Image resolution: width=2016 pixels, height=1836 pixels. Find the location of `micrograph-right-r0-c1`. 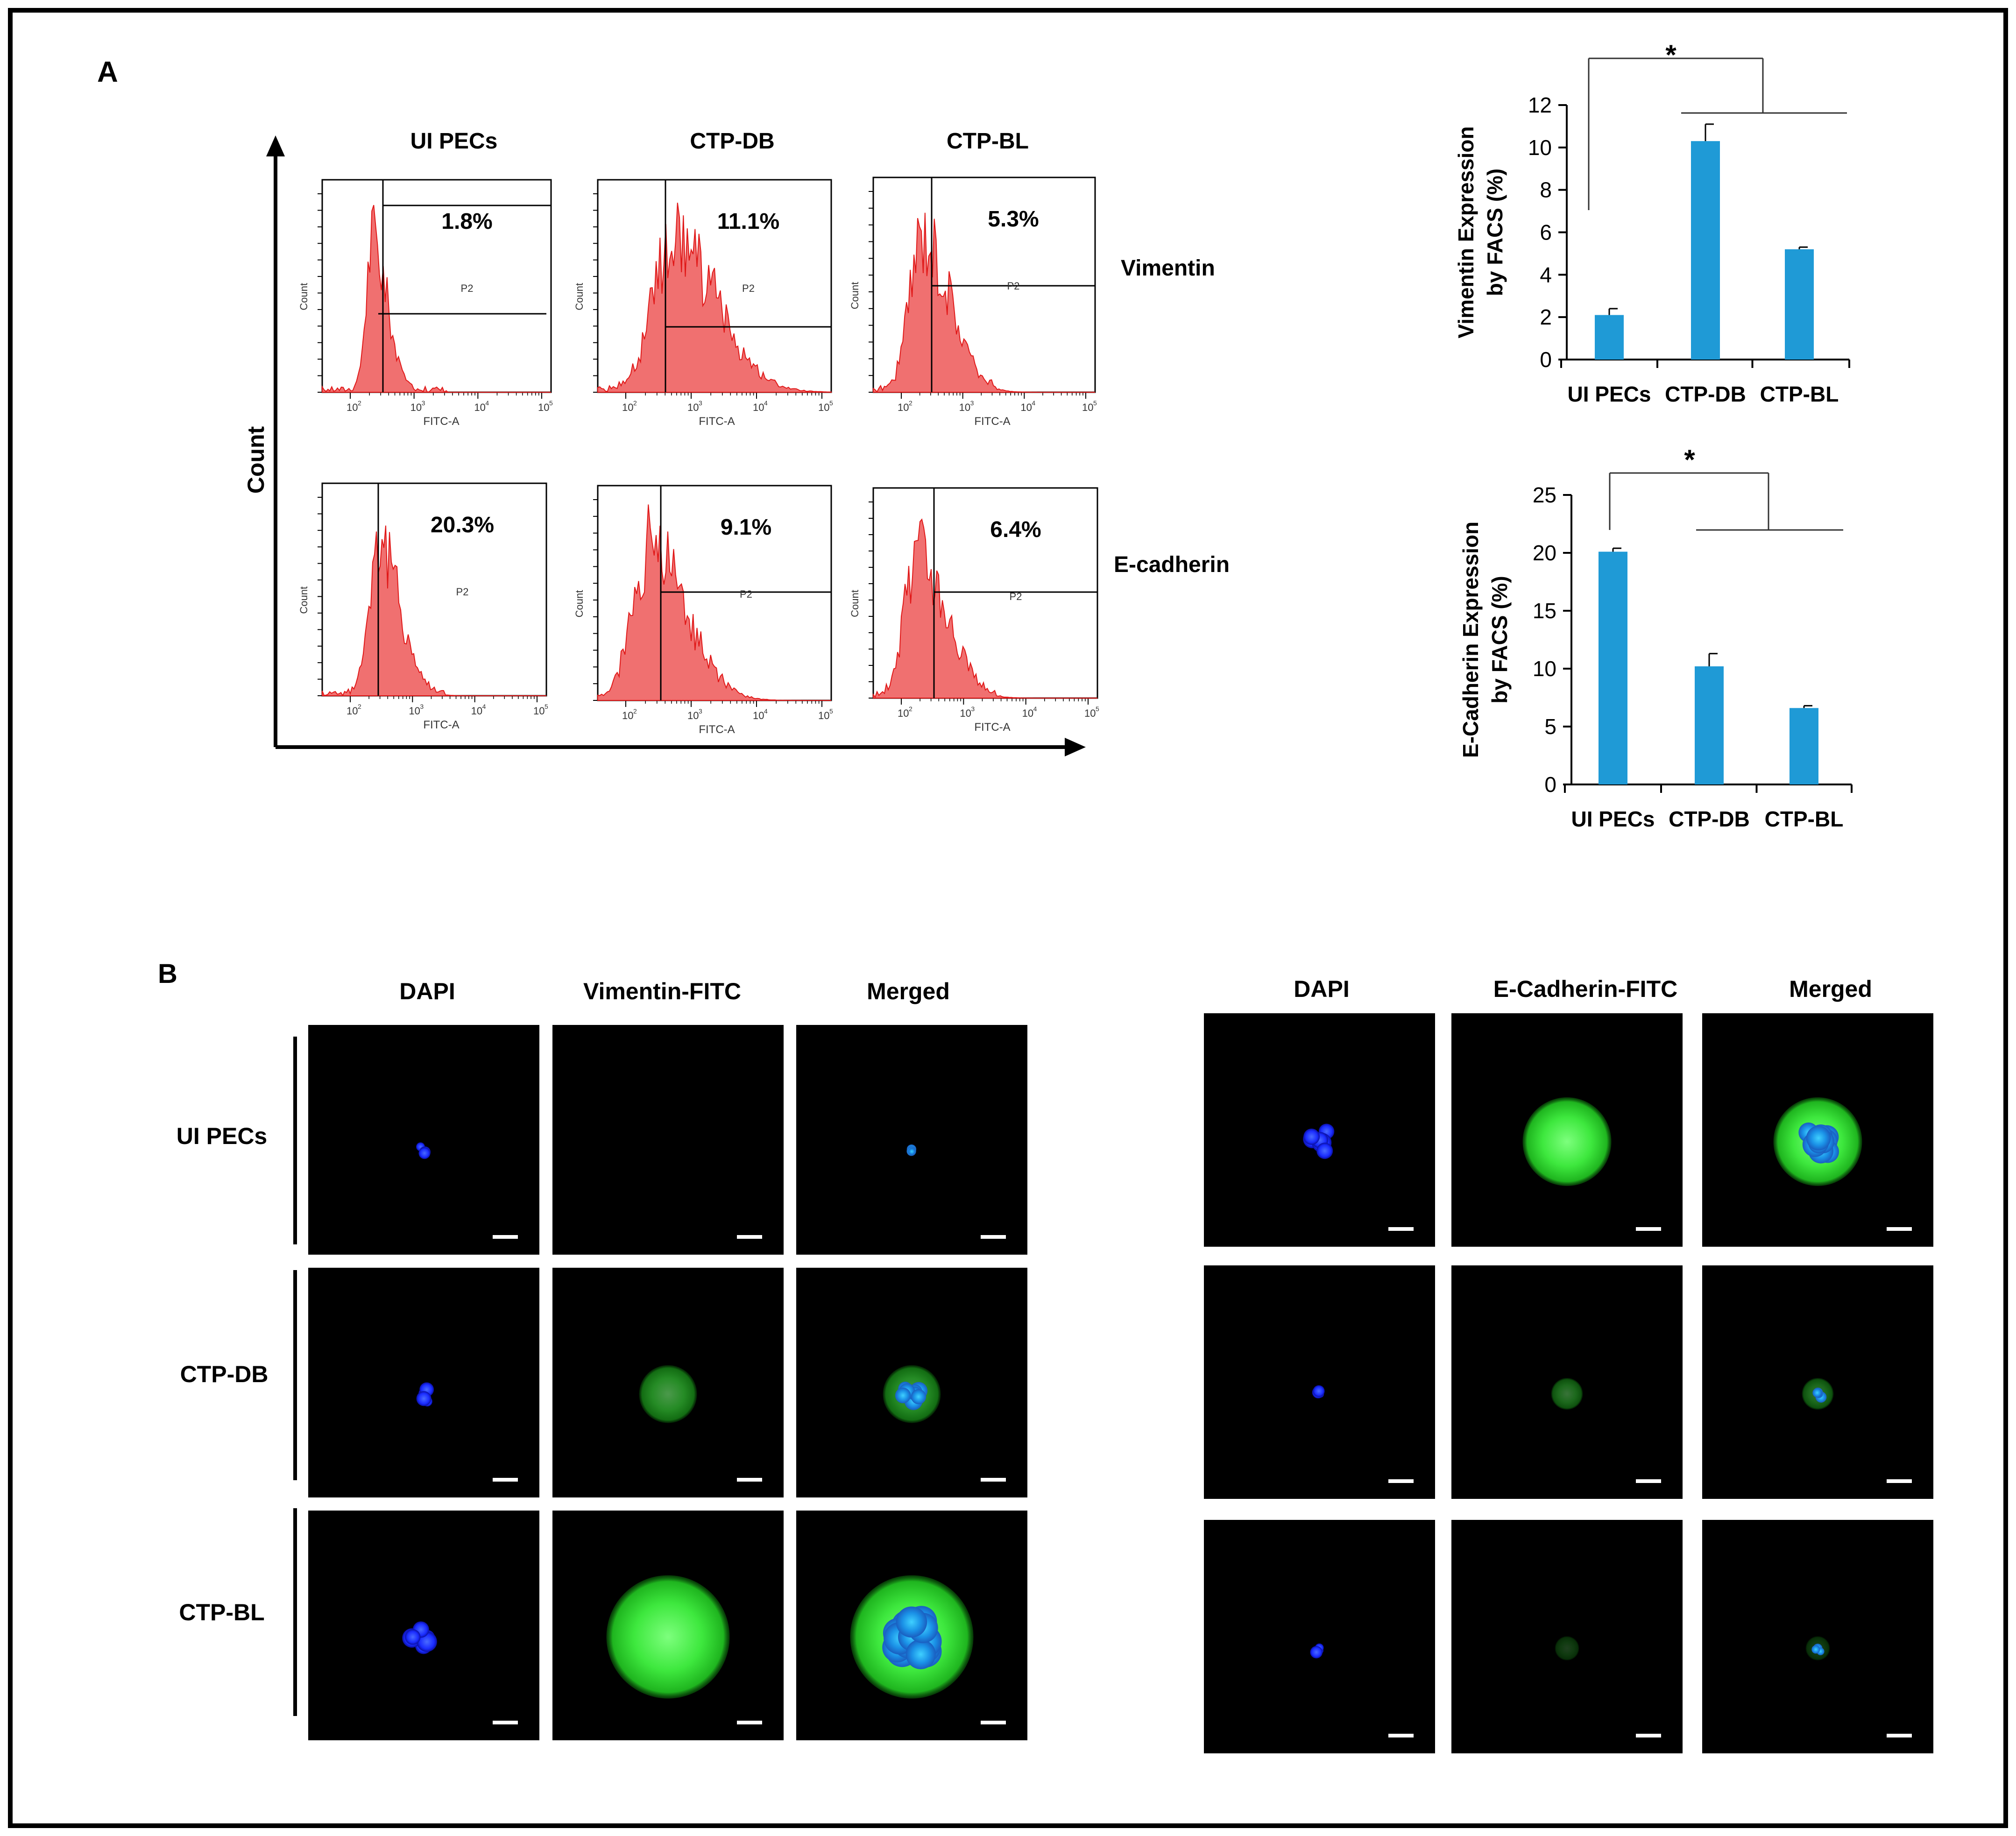

micrograph-right-r0-c1 is located at coordinates (1567, 1130).